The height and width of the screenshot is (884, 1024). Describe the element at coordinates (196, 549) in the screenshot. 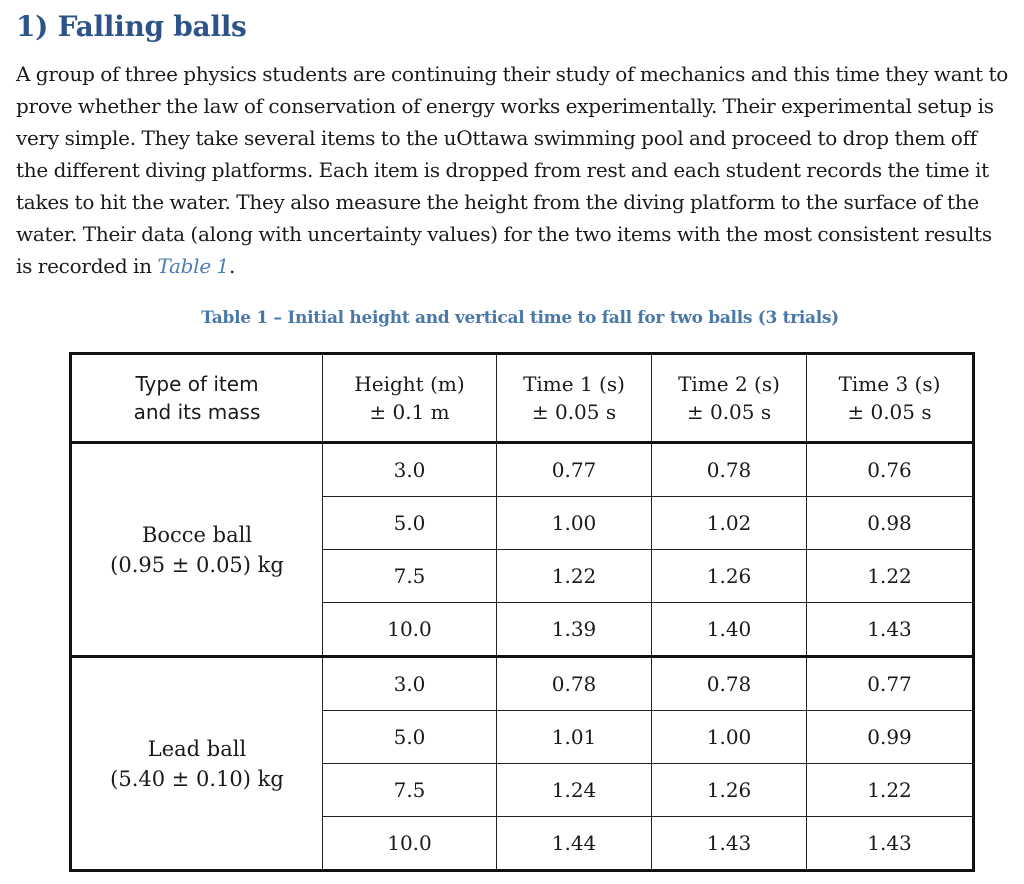

I see `group-bocce-ball: Bocce ball (0.95 ± 0.05) kg` at that location.